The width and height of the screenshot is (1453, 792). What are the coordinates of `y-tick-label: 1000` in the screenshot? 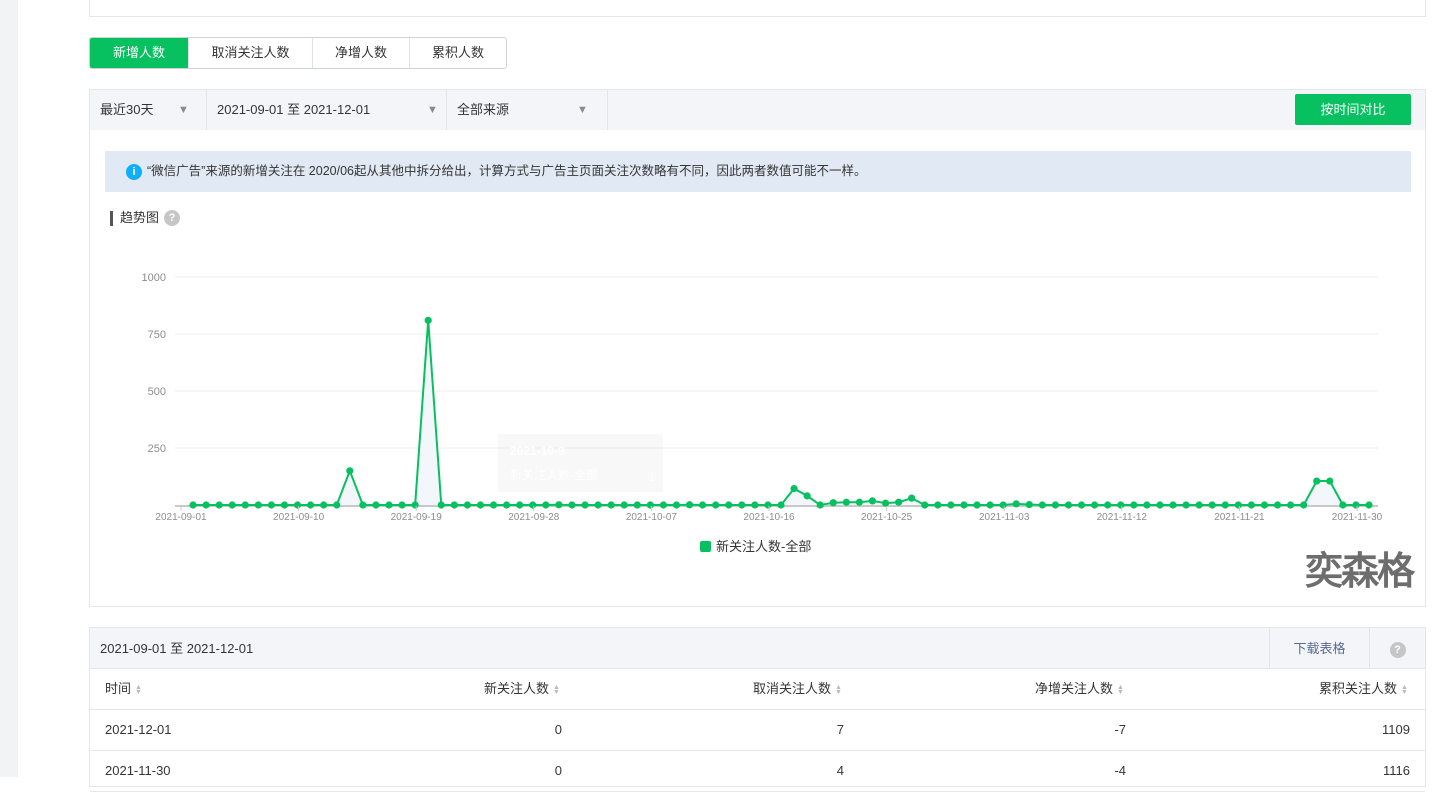 It's located at (154, 278).